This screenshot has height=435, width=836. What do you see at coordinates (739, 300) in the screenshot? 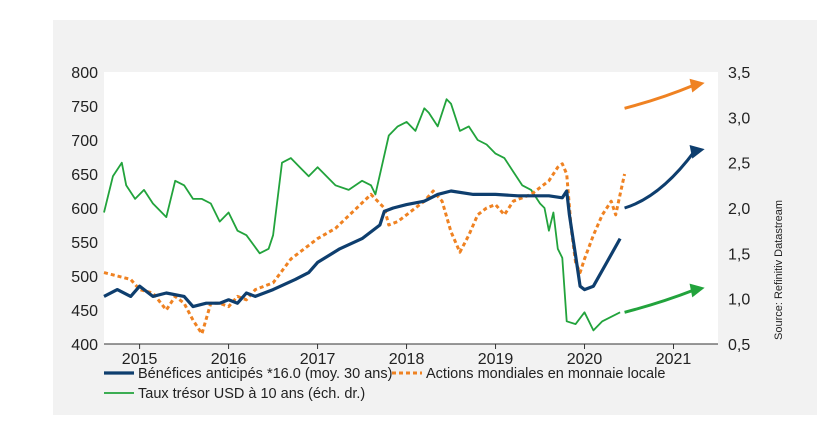
I see `y-right-tick-label: 1,0` at bounding box center [739, 300].